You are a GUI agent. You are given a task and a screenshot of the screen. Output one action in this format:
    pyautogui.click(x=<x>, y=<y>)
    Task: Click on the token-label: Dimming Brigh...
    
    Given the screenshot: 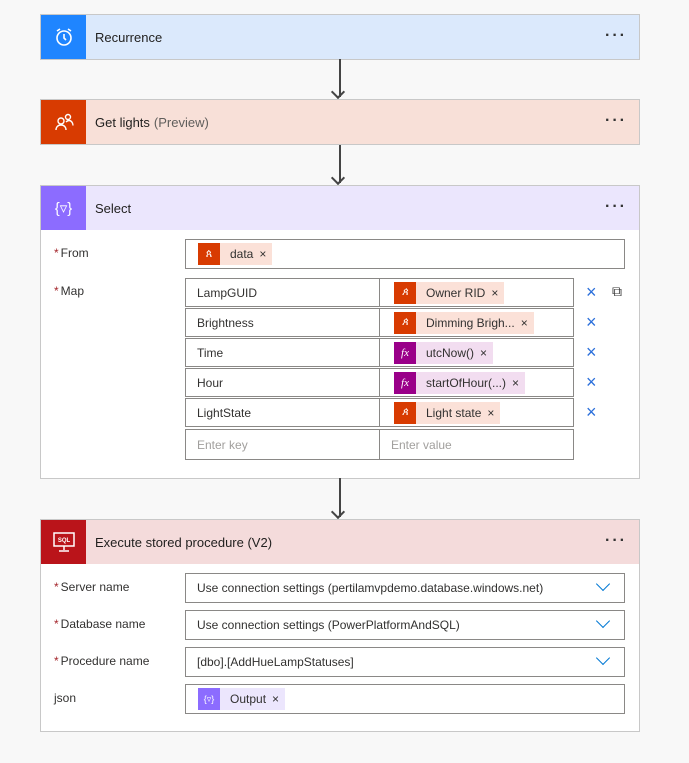 What is the action you would take?
    pyautogui.click(x=470, y=322)
    